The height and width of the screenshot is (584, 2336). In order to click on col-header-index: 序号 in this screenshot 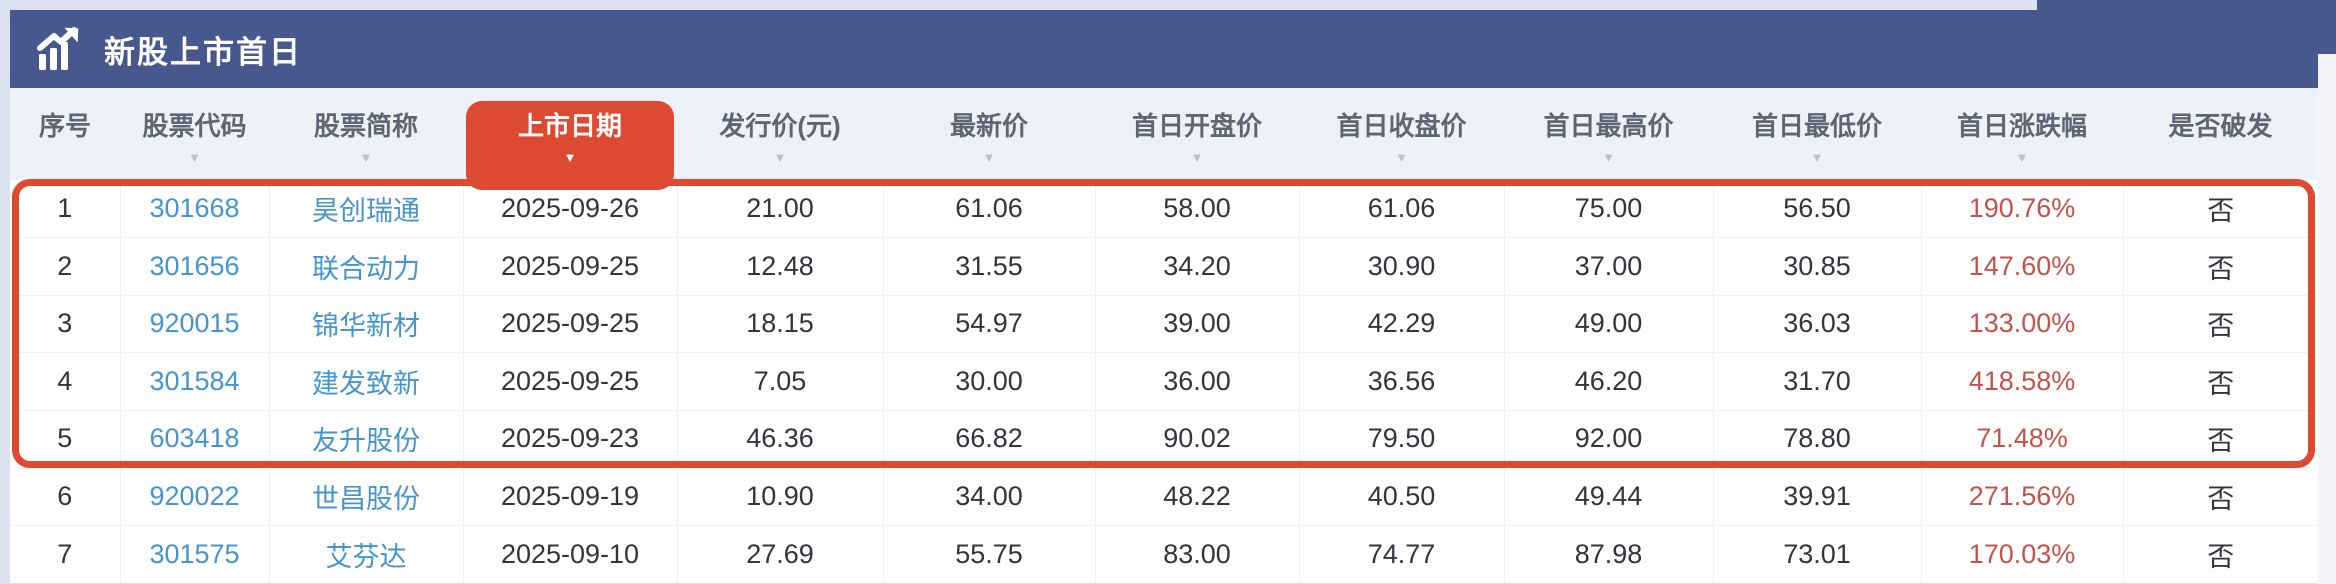, I will do `click(65, 134)`.